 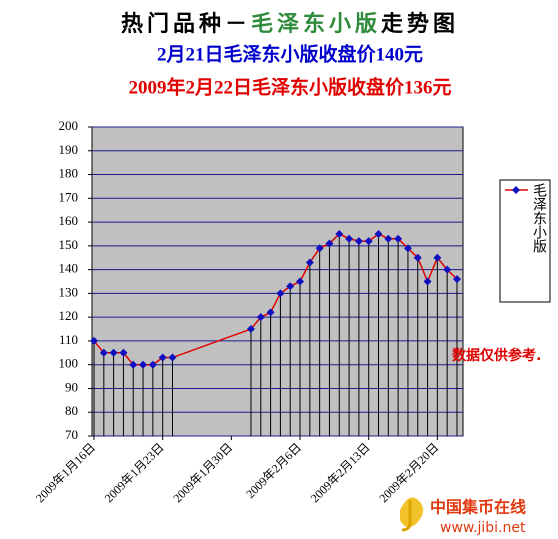 I want to click on y-tick-label: 130, so click(x=69, y=291).